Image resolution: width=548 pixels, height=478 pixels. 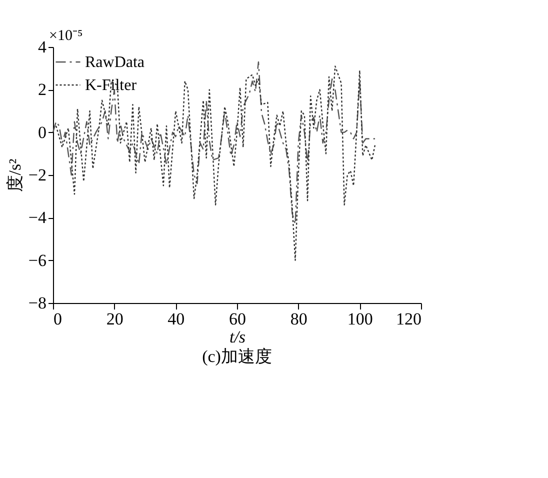 I want to click on y-tick-label: −6, so click(x=37, y=260).